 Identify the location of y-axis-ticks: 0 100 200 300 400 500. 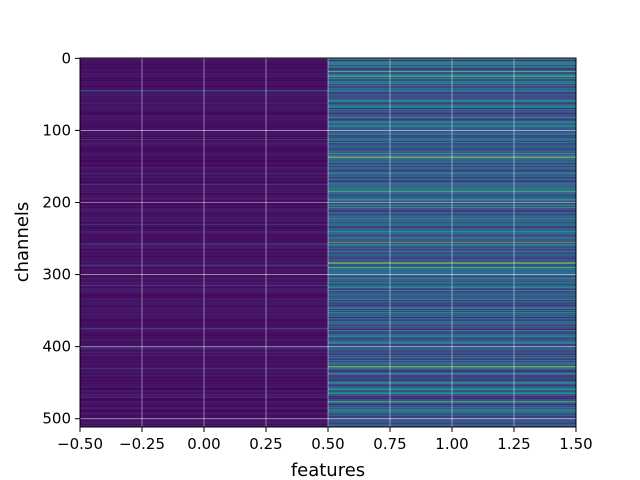
(61, 238).